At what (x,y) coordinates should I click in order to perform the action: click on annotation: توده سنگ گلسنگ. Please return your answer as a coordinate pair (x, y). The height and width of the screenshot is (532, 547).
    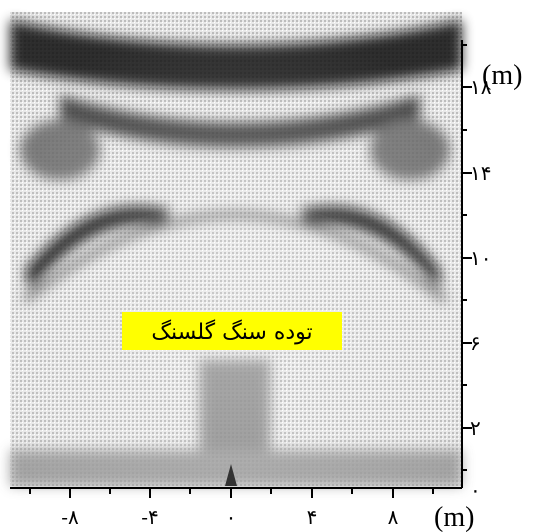
    Looking at the image, I should click on (231, 332).